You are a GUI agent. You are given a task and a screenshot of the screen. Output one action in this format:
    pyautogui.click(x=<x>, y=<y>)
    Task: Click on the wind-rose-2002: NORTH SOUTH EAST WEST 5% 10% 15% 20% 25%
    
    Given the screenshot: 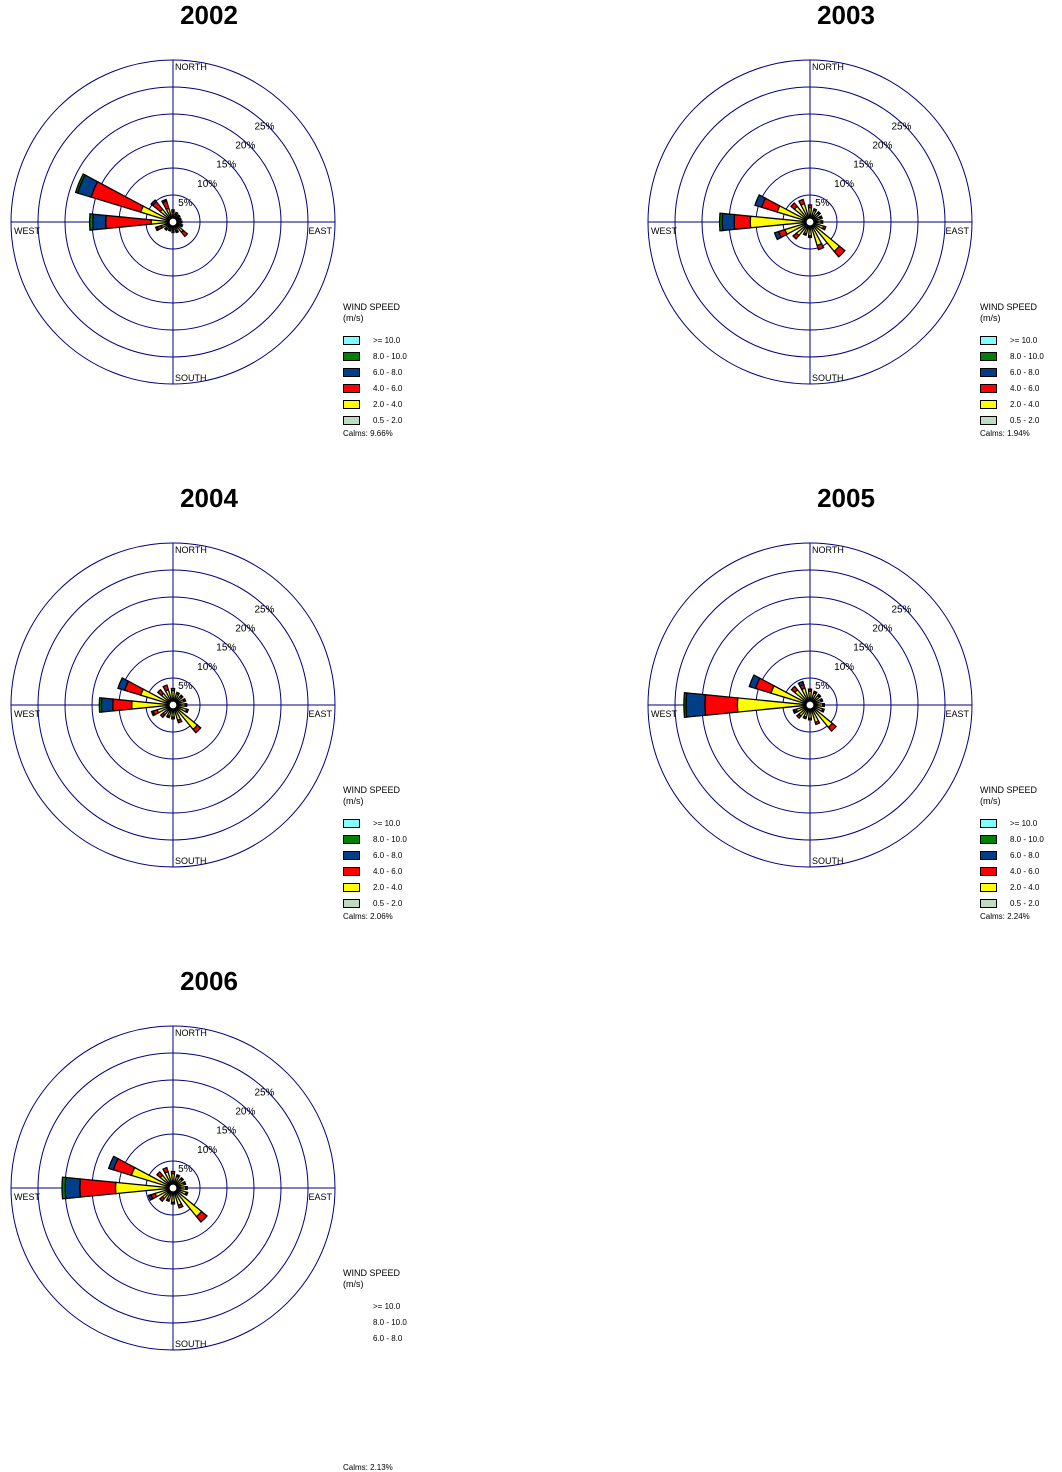 What is the action you would take?
    pyautogui.click(x=173, y=222)
    